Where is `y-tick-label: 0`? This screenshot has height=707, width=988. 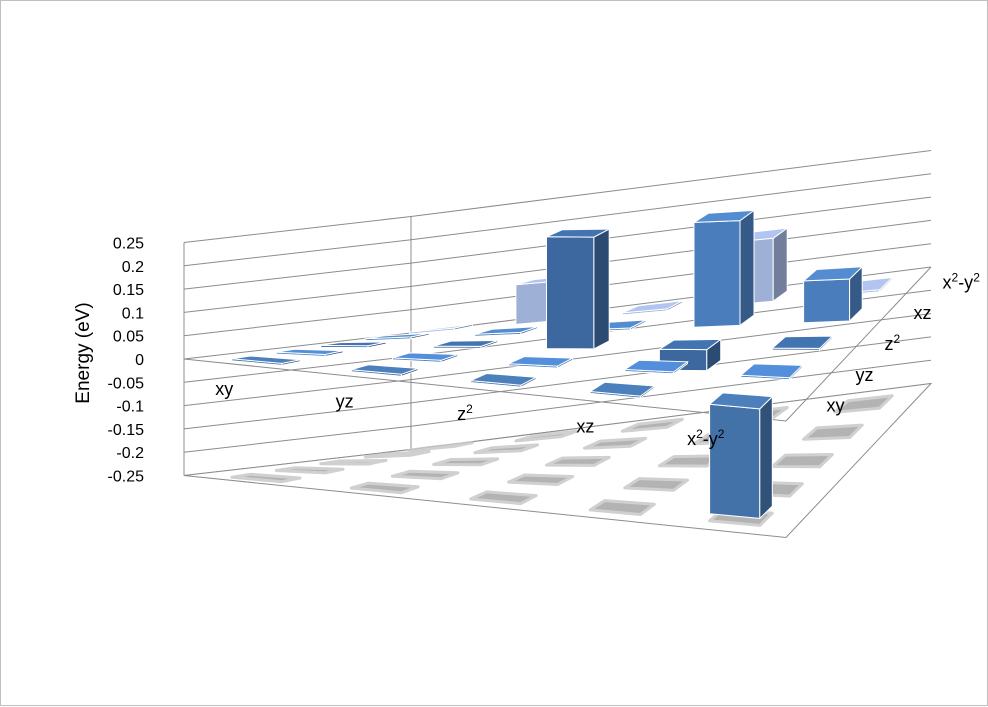
y-tick-label: 0 is located at coordinates (139, 360).